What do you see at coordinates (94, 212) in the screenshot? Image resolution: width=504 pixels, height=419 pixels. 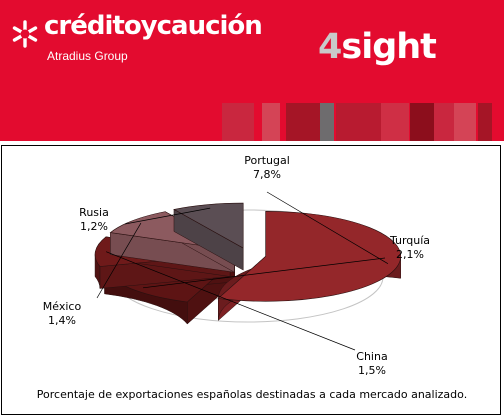 I see `slice-label: Rusia` at bounding box center [94, 212].